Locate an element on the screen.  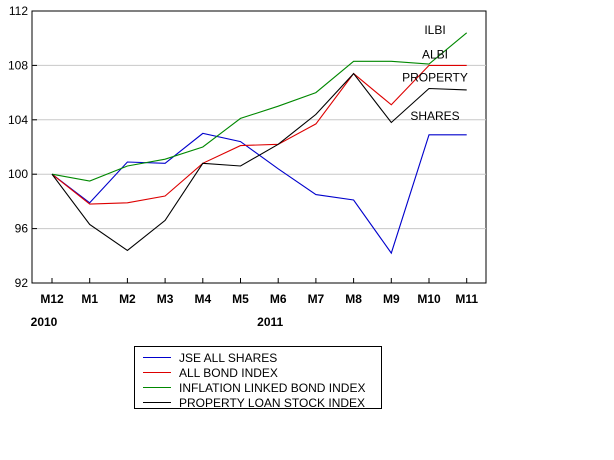
series-annotation: ILBI is located at coordinates (434, 30).